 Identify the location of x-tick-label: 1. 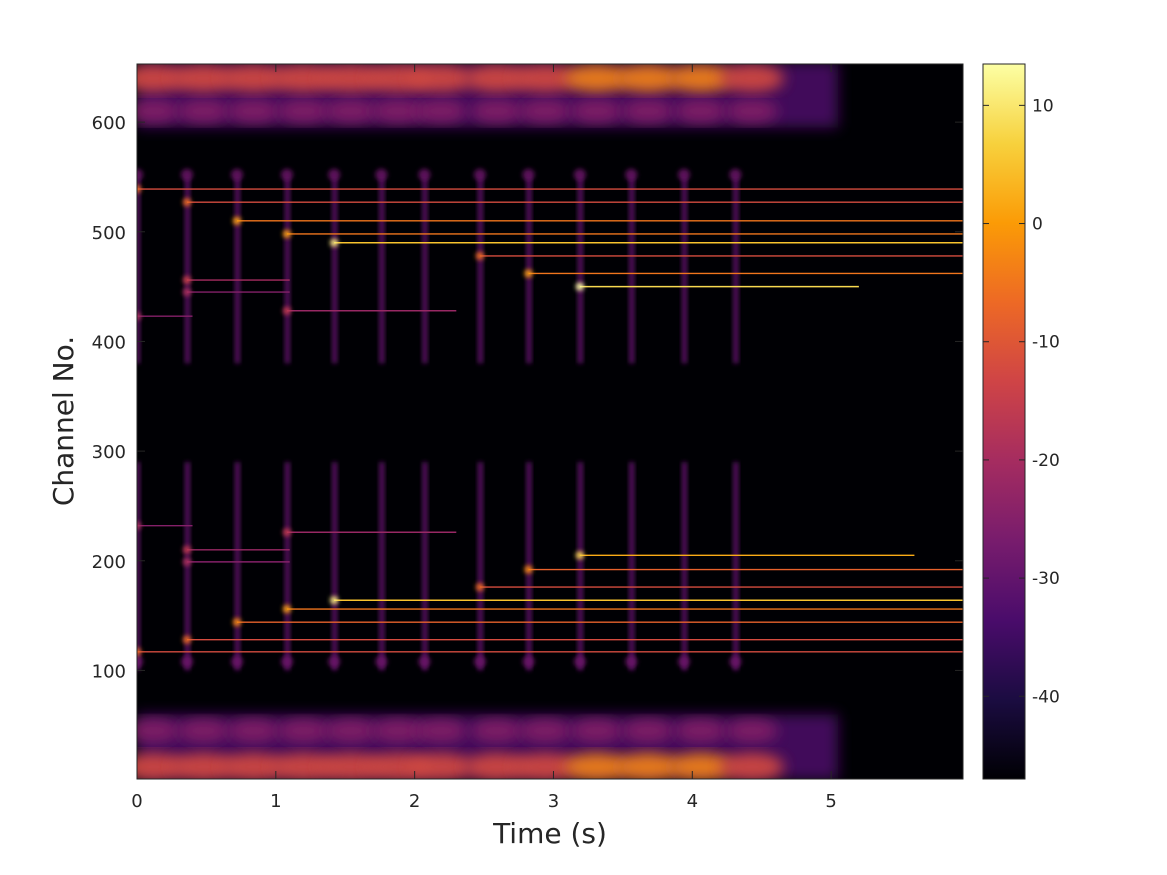
(275, 801).